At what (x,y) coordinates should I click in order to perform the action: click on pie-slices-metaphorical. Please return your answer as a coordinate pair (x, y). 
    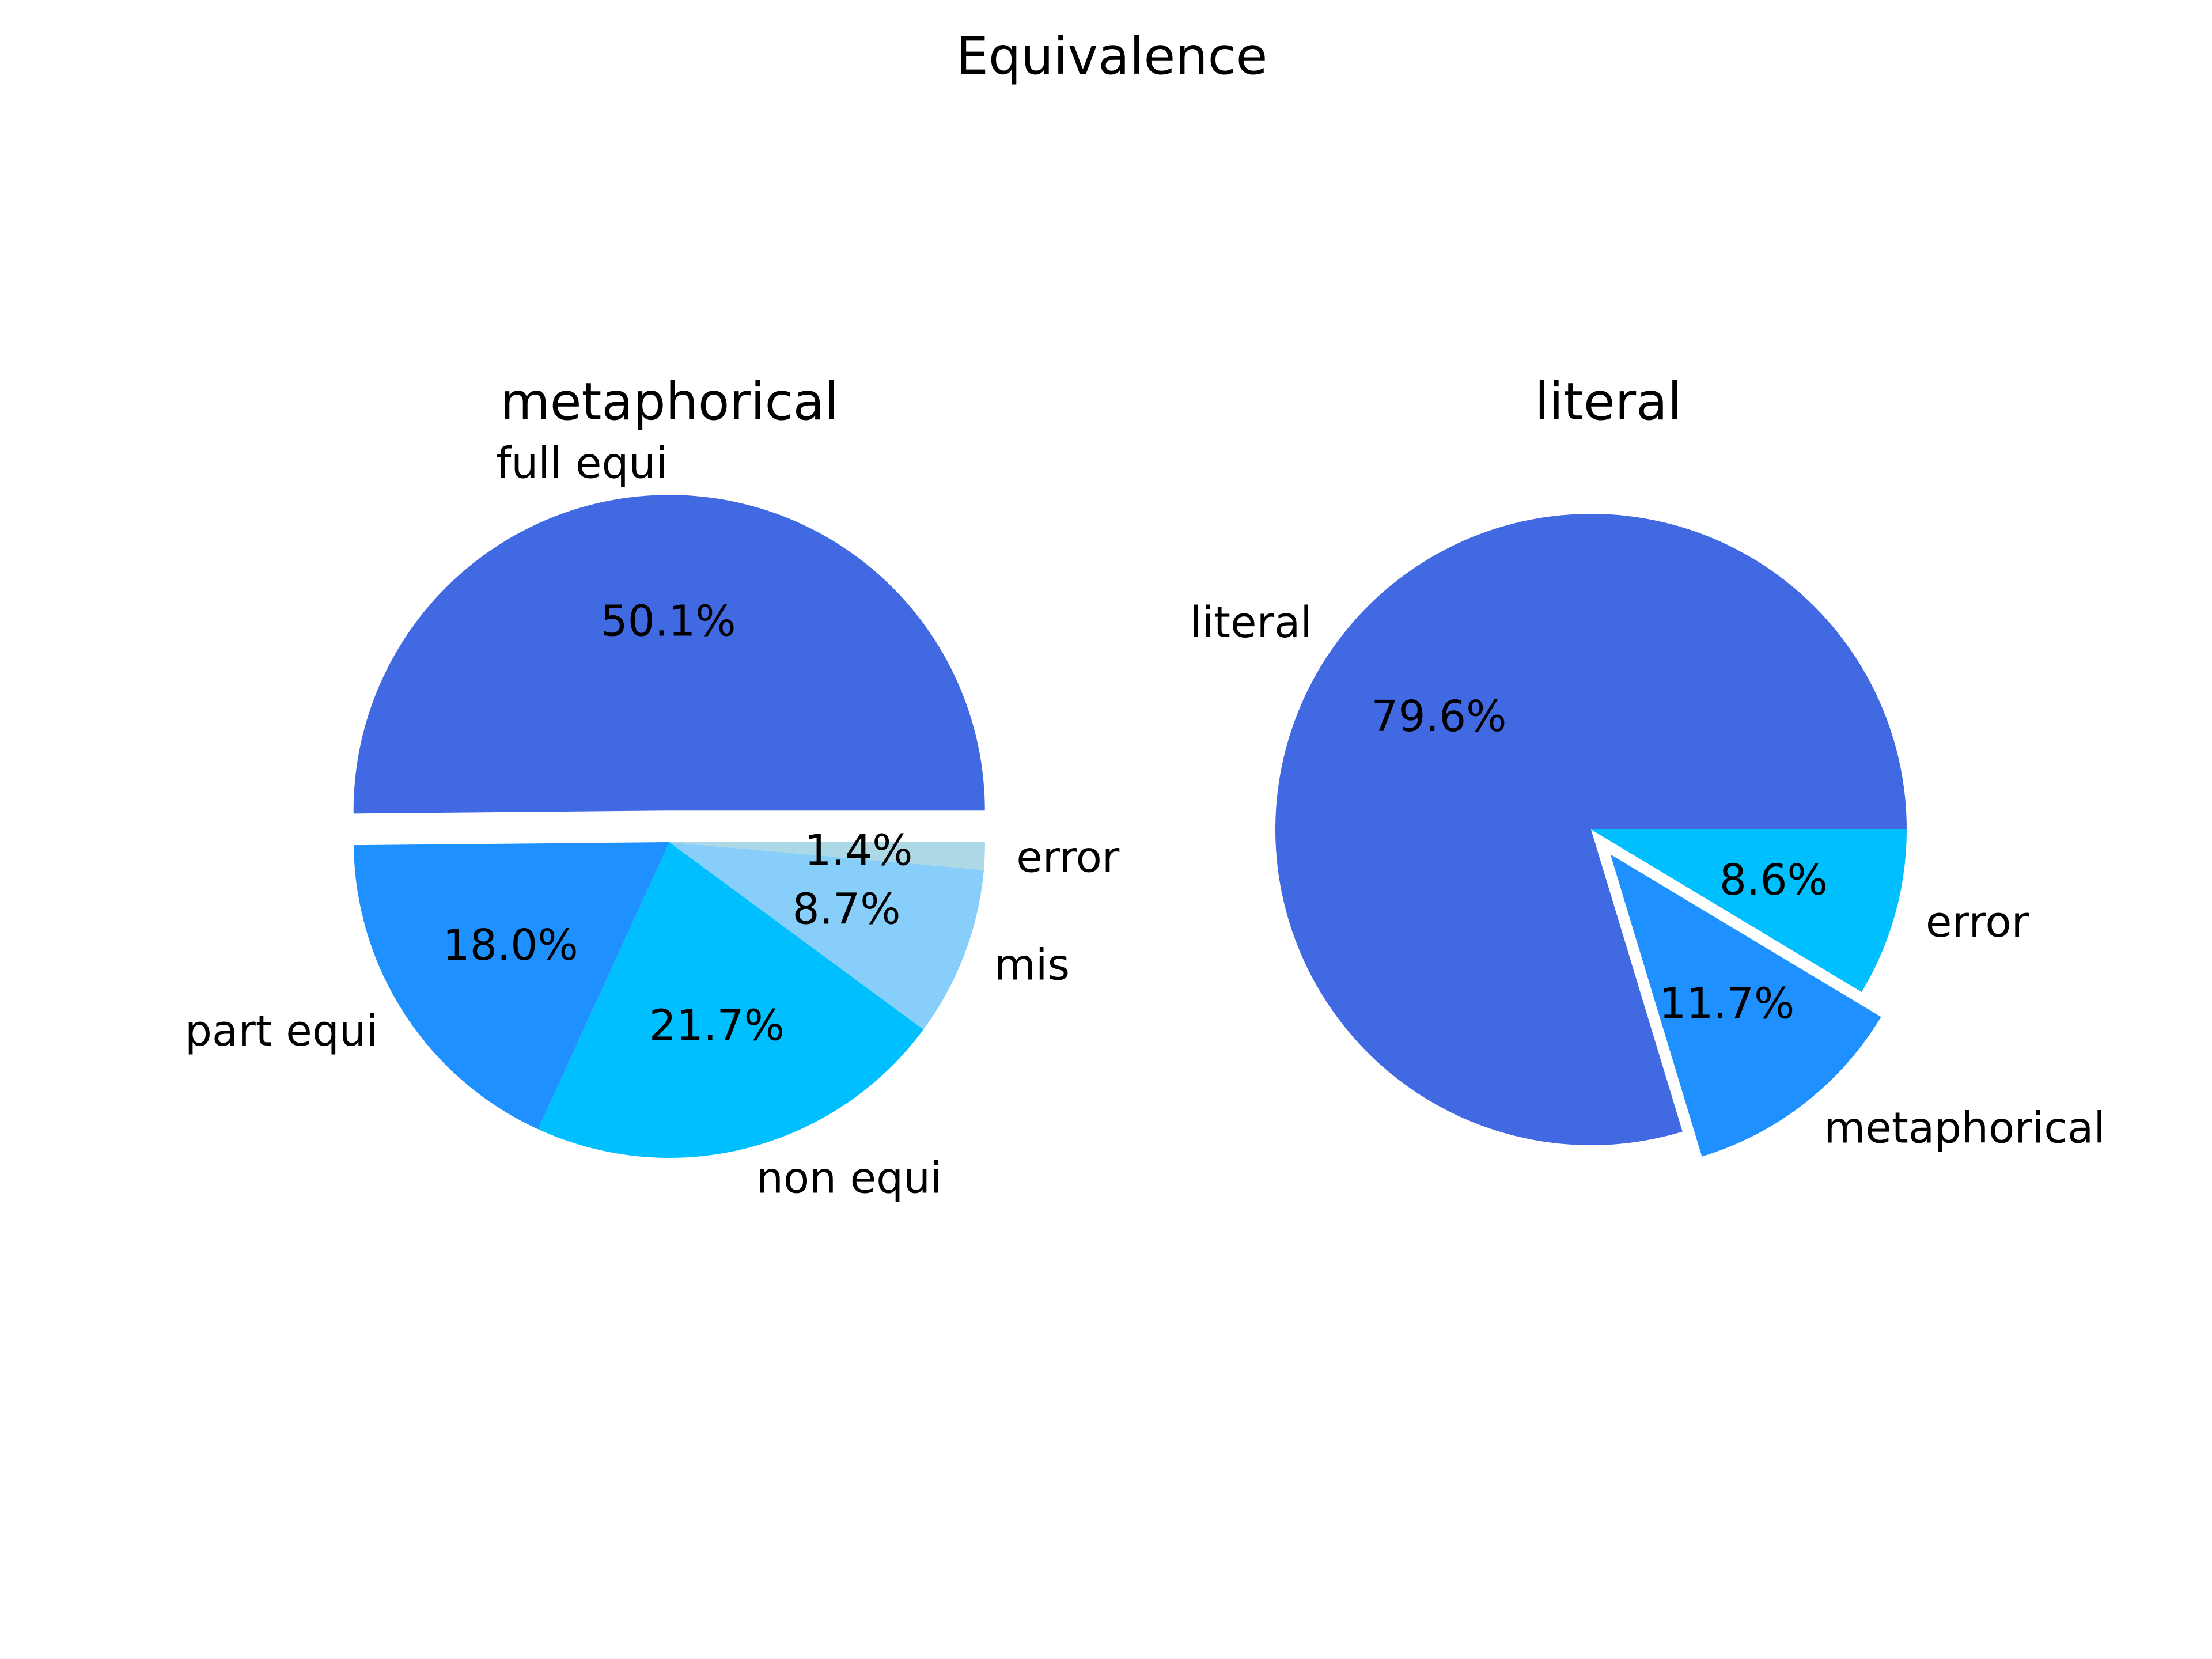
    Looking at the image, I should click on (669, 826).